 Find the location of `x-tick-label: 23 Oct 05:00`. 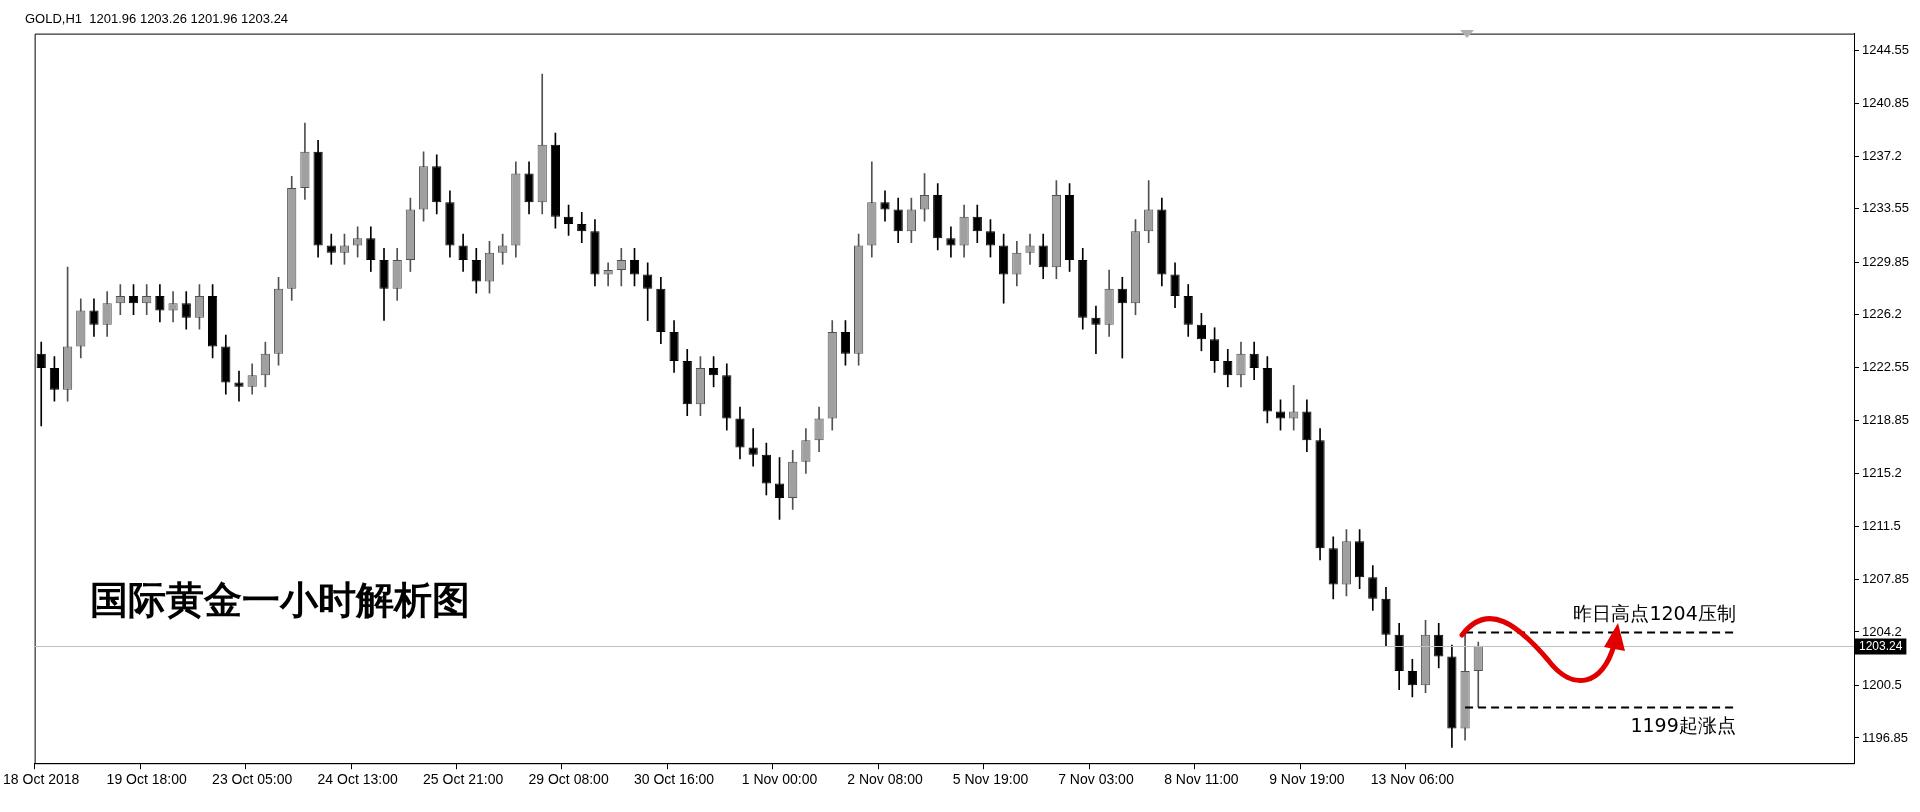

x-tick-label: 23 Oct 05:00 is located at coordinates (252, 779).